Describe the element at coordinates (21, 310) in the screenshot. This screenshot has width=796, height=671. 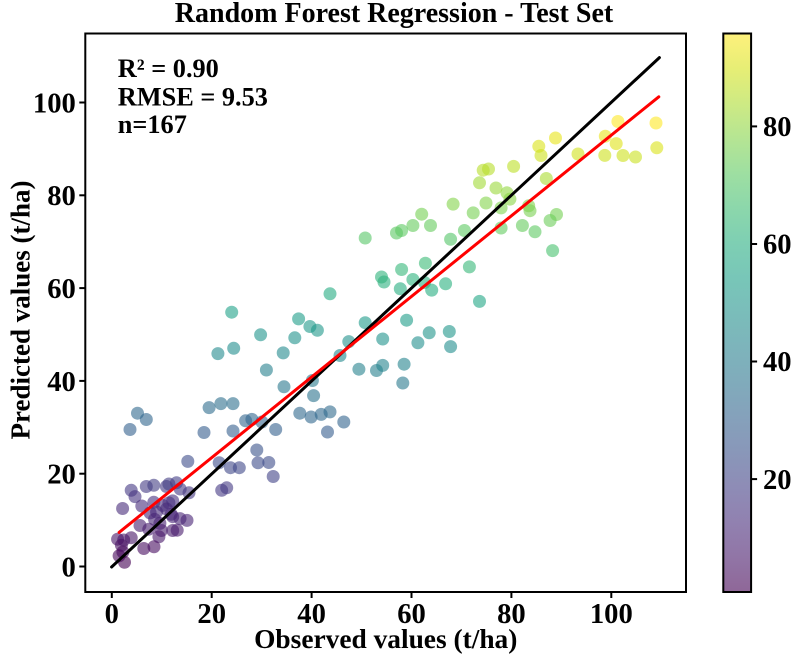
I see `svg-text: Predicted values (t/ha)` at that location.